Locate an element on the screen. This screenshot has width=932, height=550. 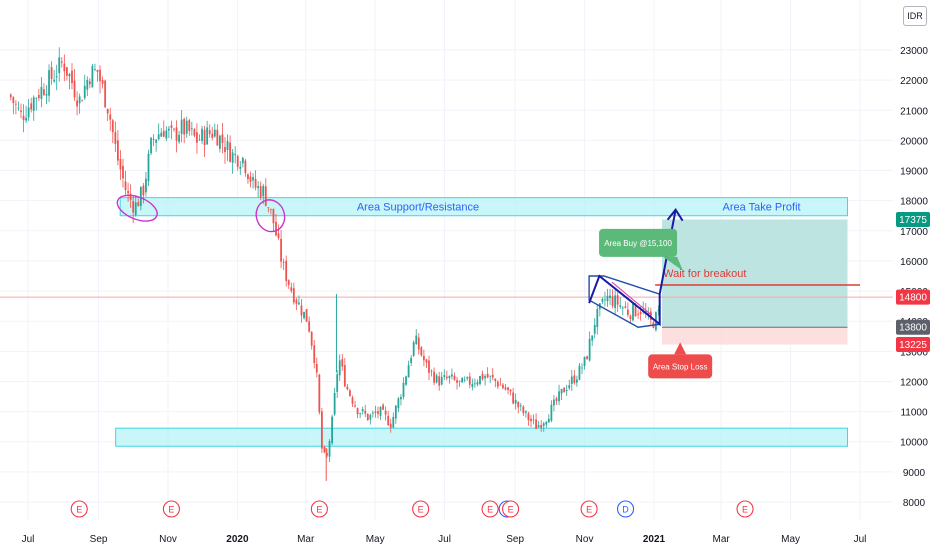
currency-badge: IDR is located at coordinates (915, 16).